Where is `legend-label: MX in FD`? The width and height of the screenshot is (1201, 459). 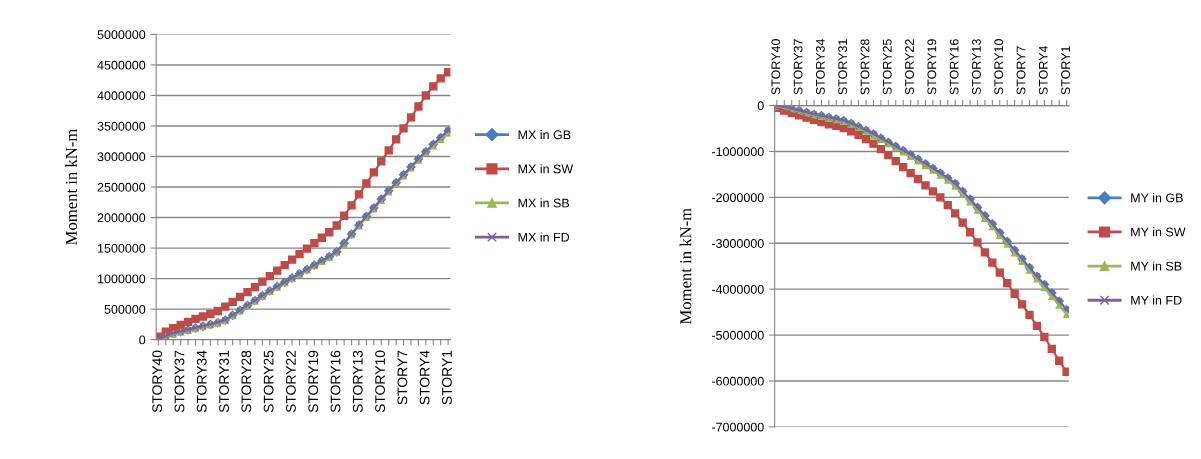 legend-label: MX in FD is located at coordinates (544, 237).